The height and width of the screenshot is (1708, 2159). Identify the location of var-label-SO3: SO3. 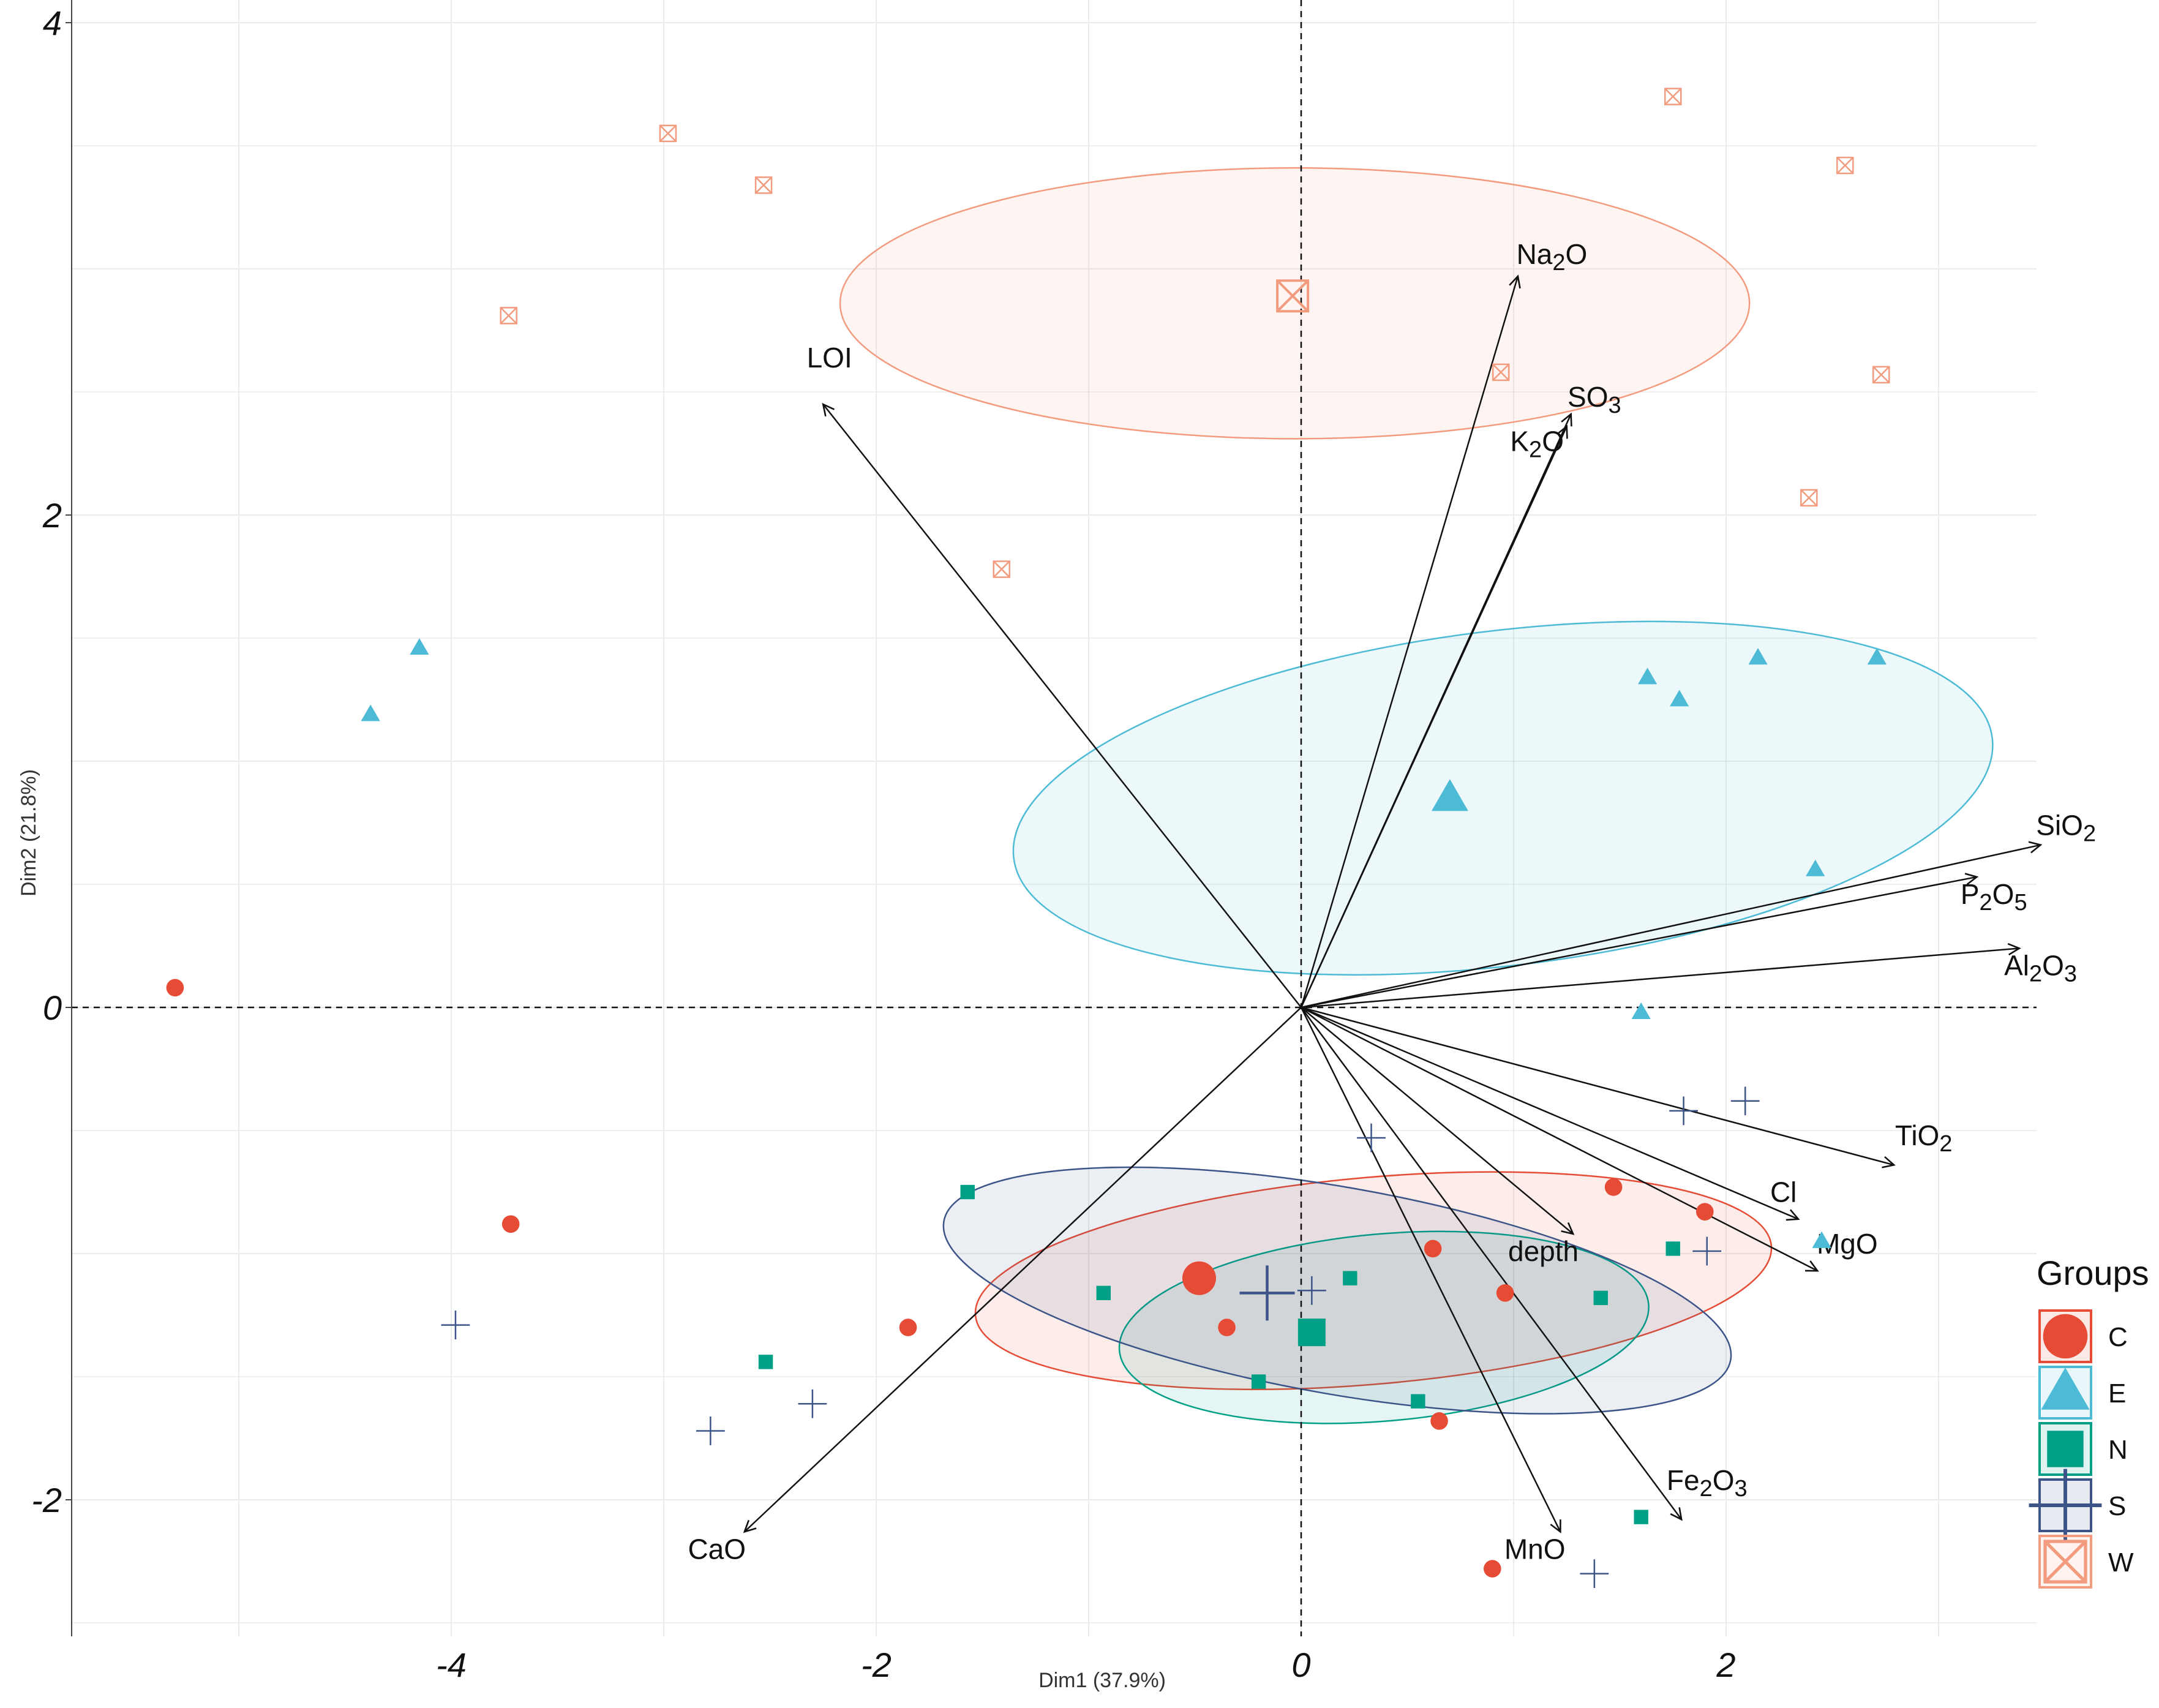
(1594, 400).